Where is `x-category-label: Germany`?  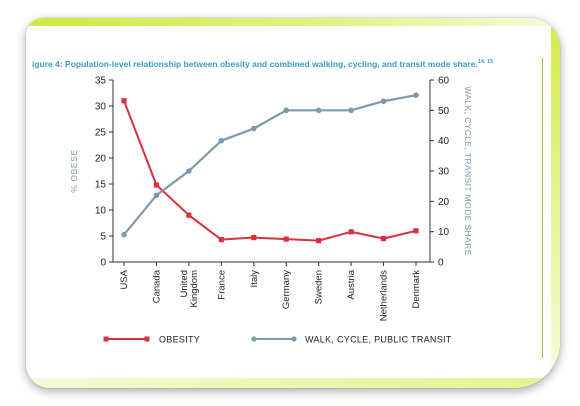
x-category-label: Germany is located at coordinates (286, 289).